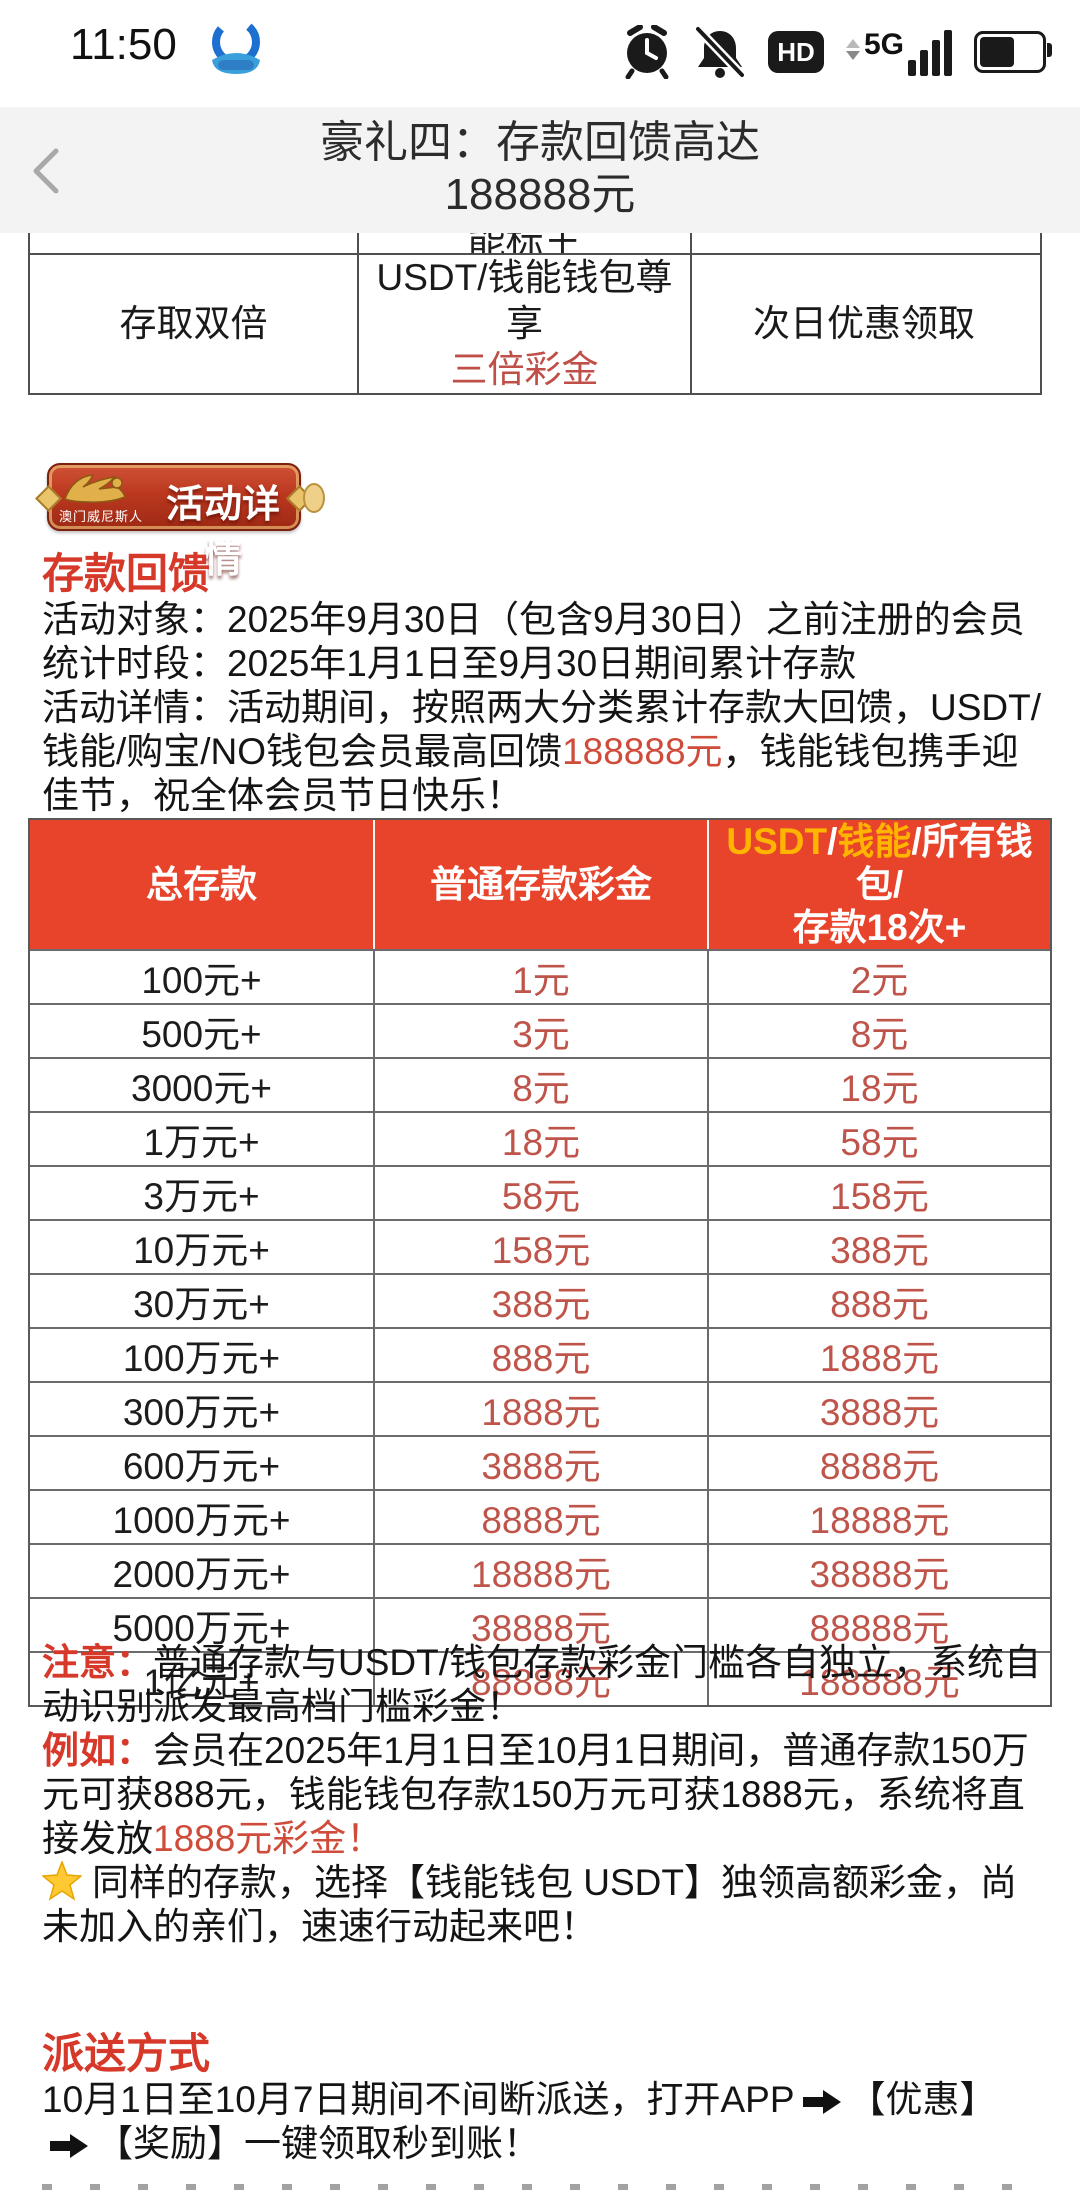 This screenshot has height=2192, width=1080. Describe the element at coordinates (530, 773) in the screenshot. I see `detail-text-2: ，钱能钱包携手迎佳节，祝全体会员节日快乐！` at that location.